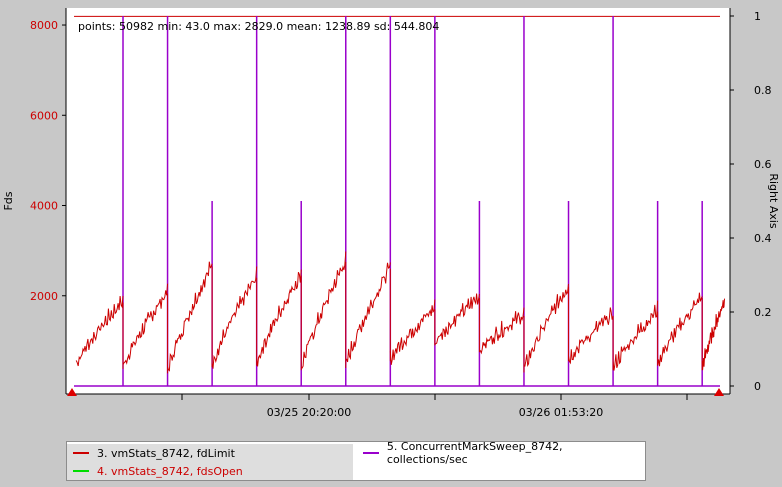  Describe the element at coordinates (44, 296) in the screenshot. I see `left-tick-label: 2000` at that location.